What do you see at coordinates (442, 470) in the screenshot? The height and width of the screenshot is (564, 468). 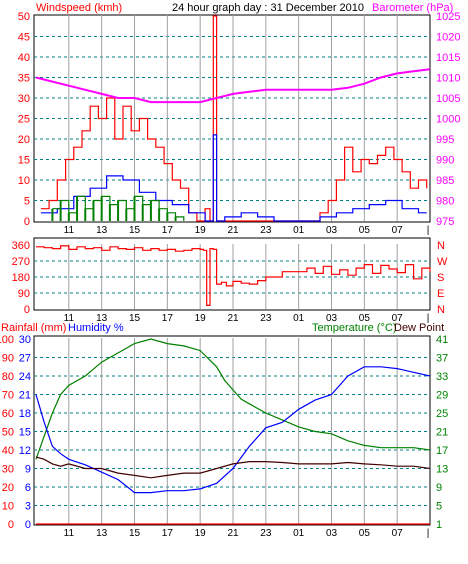 I see `y-tick-right: 13` at bounding box center [442, 470].